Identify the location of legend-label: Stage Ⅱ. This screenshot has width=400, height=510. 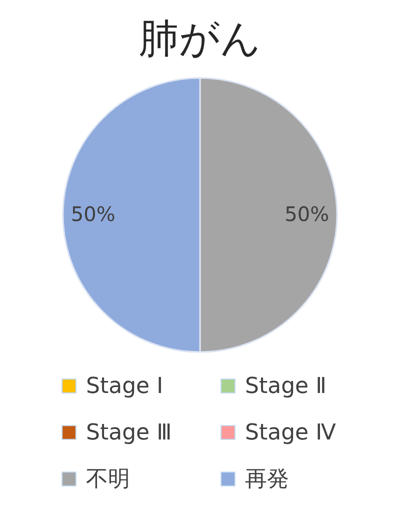
(285, 386).